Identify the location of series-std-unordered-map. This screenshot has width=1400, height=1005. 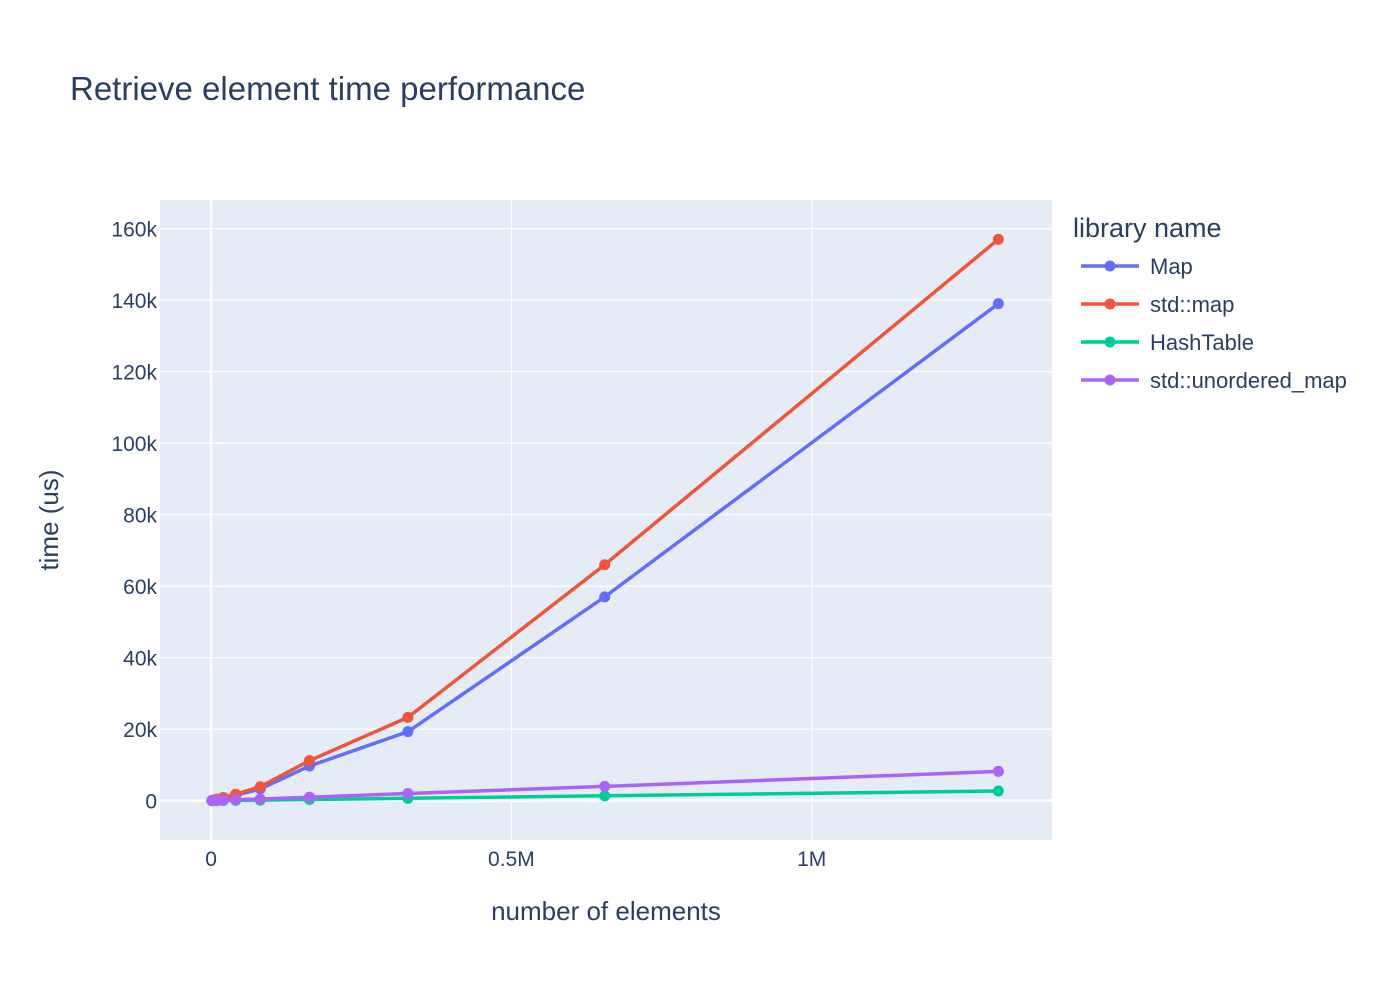
(605, 786).